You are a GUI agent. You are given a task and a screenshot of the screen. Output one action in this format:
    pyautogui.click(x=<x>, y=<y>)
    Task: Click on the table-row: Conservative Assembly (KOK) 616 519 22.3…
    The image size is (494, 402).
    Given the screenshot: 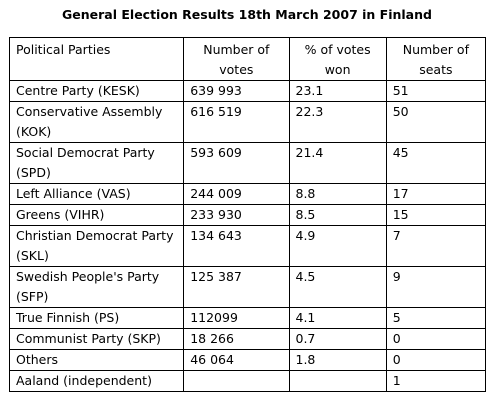 What is the action you would take?
    pyautogui.click(x=247, y=122)
    